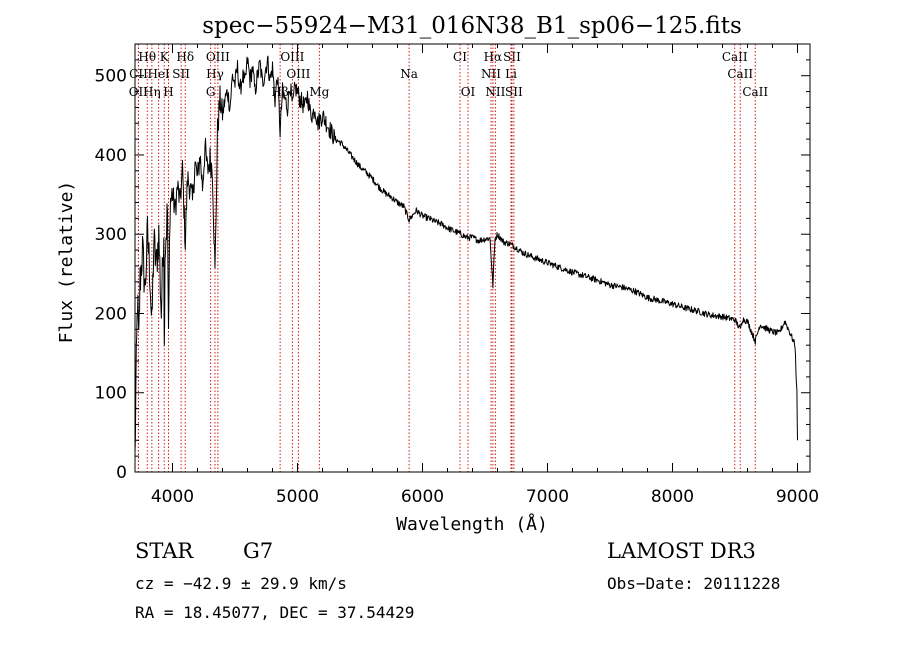 This screenshot has height=649, width=900. Describe the element at coordinates (111, 394) in the screenshot. I see `y-tick-label: 100` at that location.